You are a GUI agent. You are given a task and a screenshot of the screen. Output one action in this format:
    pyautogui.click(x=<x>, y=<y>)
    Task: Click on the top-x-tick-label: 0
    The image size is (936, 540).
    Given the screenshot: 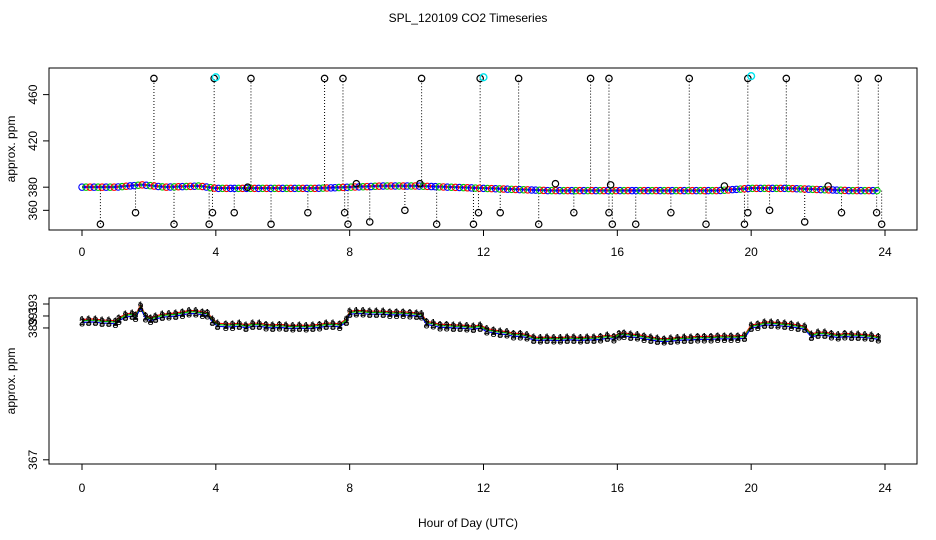 What is the action you would take?
    pyautogui.click(x=82, y=252)
    